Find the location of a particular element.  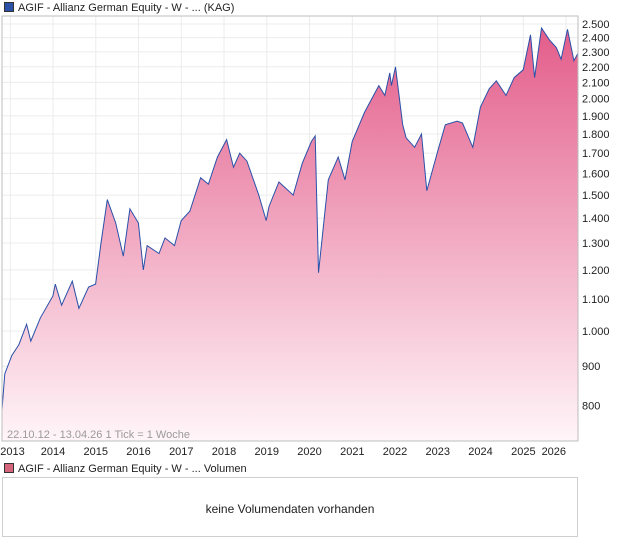

y-tick-label: 1.500 is located at coordinates (596, 196).